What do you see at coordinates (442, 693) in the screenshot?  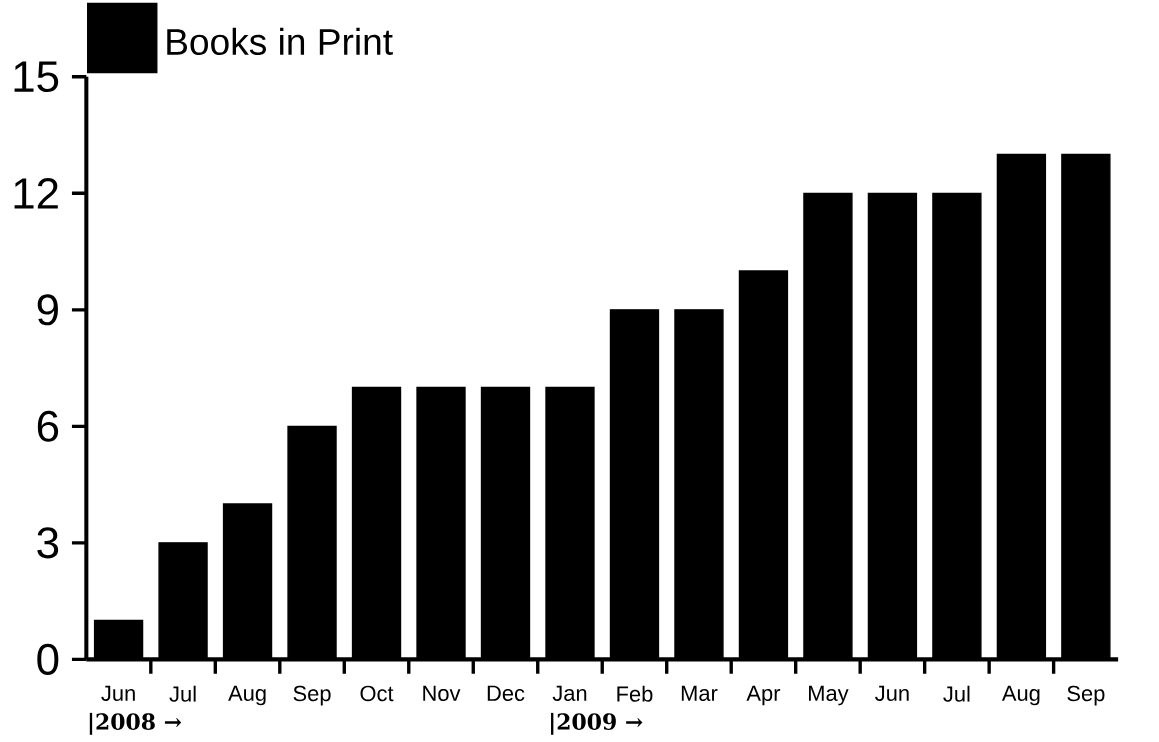 I see `x-tick-label: Nov` at bounding box center [442, 693].